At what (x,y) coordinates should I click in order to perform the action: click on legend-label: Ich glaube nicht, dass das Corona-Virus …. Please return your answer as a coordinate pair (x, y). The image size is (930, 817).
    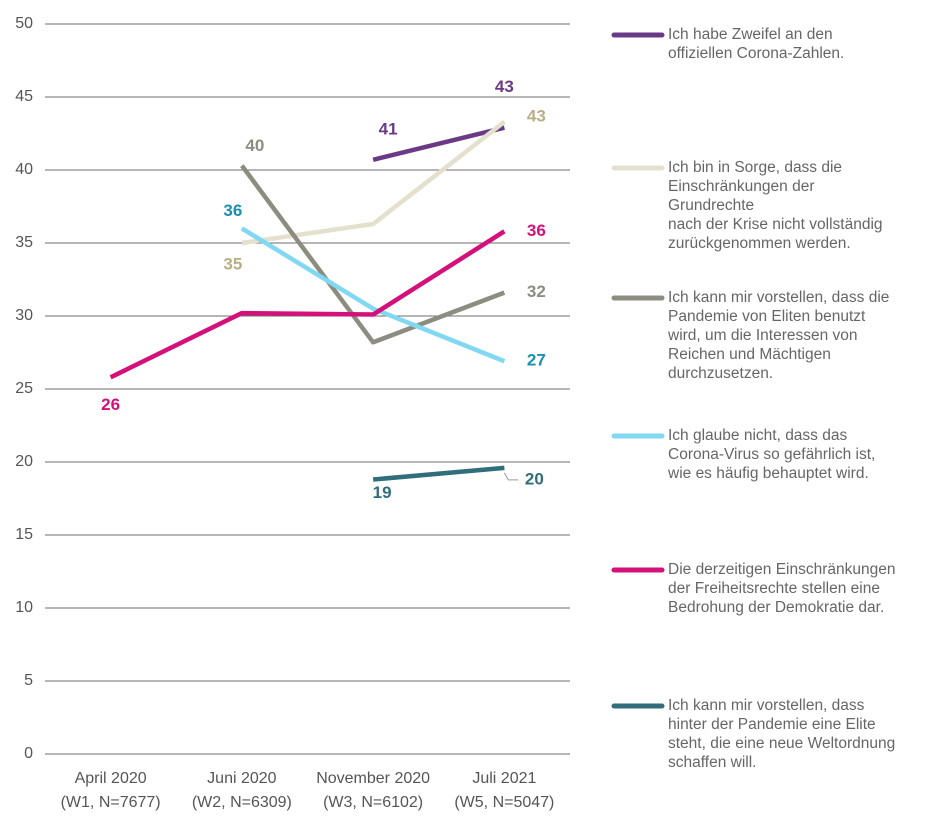
    Looking at the image, I should click on (772, 454).